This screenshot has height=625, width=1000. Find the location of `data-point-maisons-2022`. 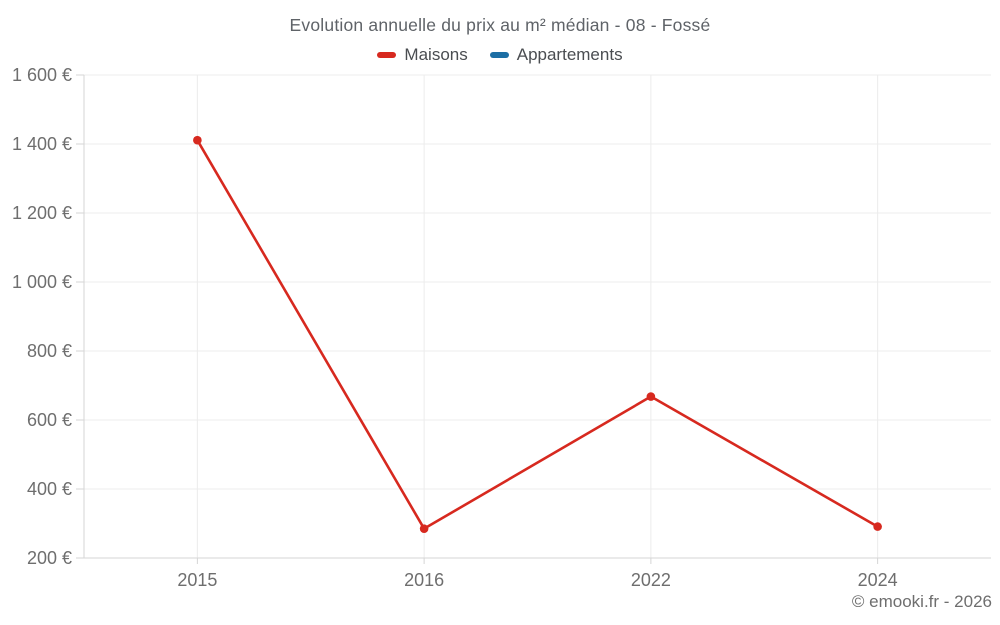

data-point-maisons-2022 is located at coordinates (651, 396).